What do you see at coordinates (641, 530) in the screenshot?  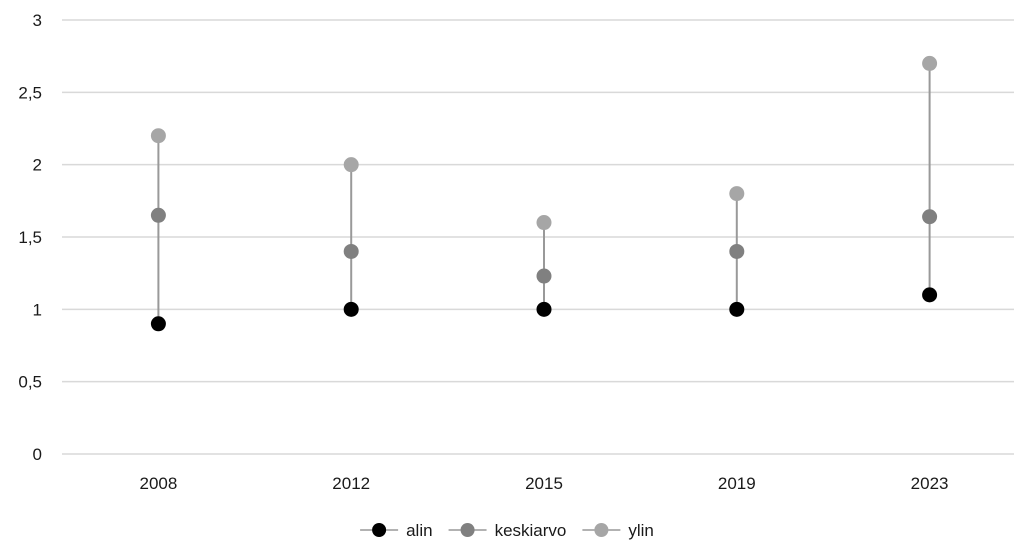 I see `legend-label: ylin` at bounding box center [641, 530].